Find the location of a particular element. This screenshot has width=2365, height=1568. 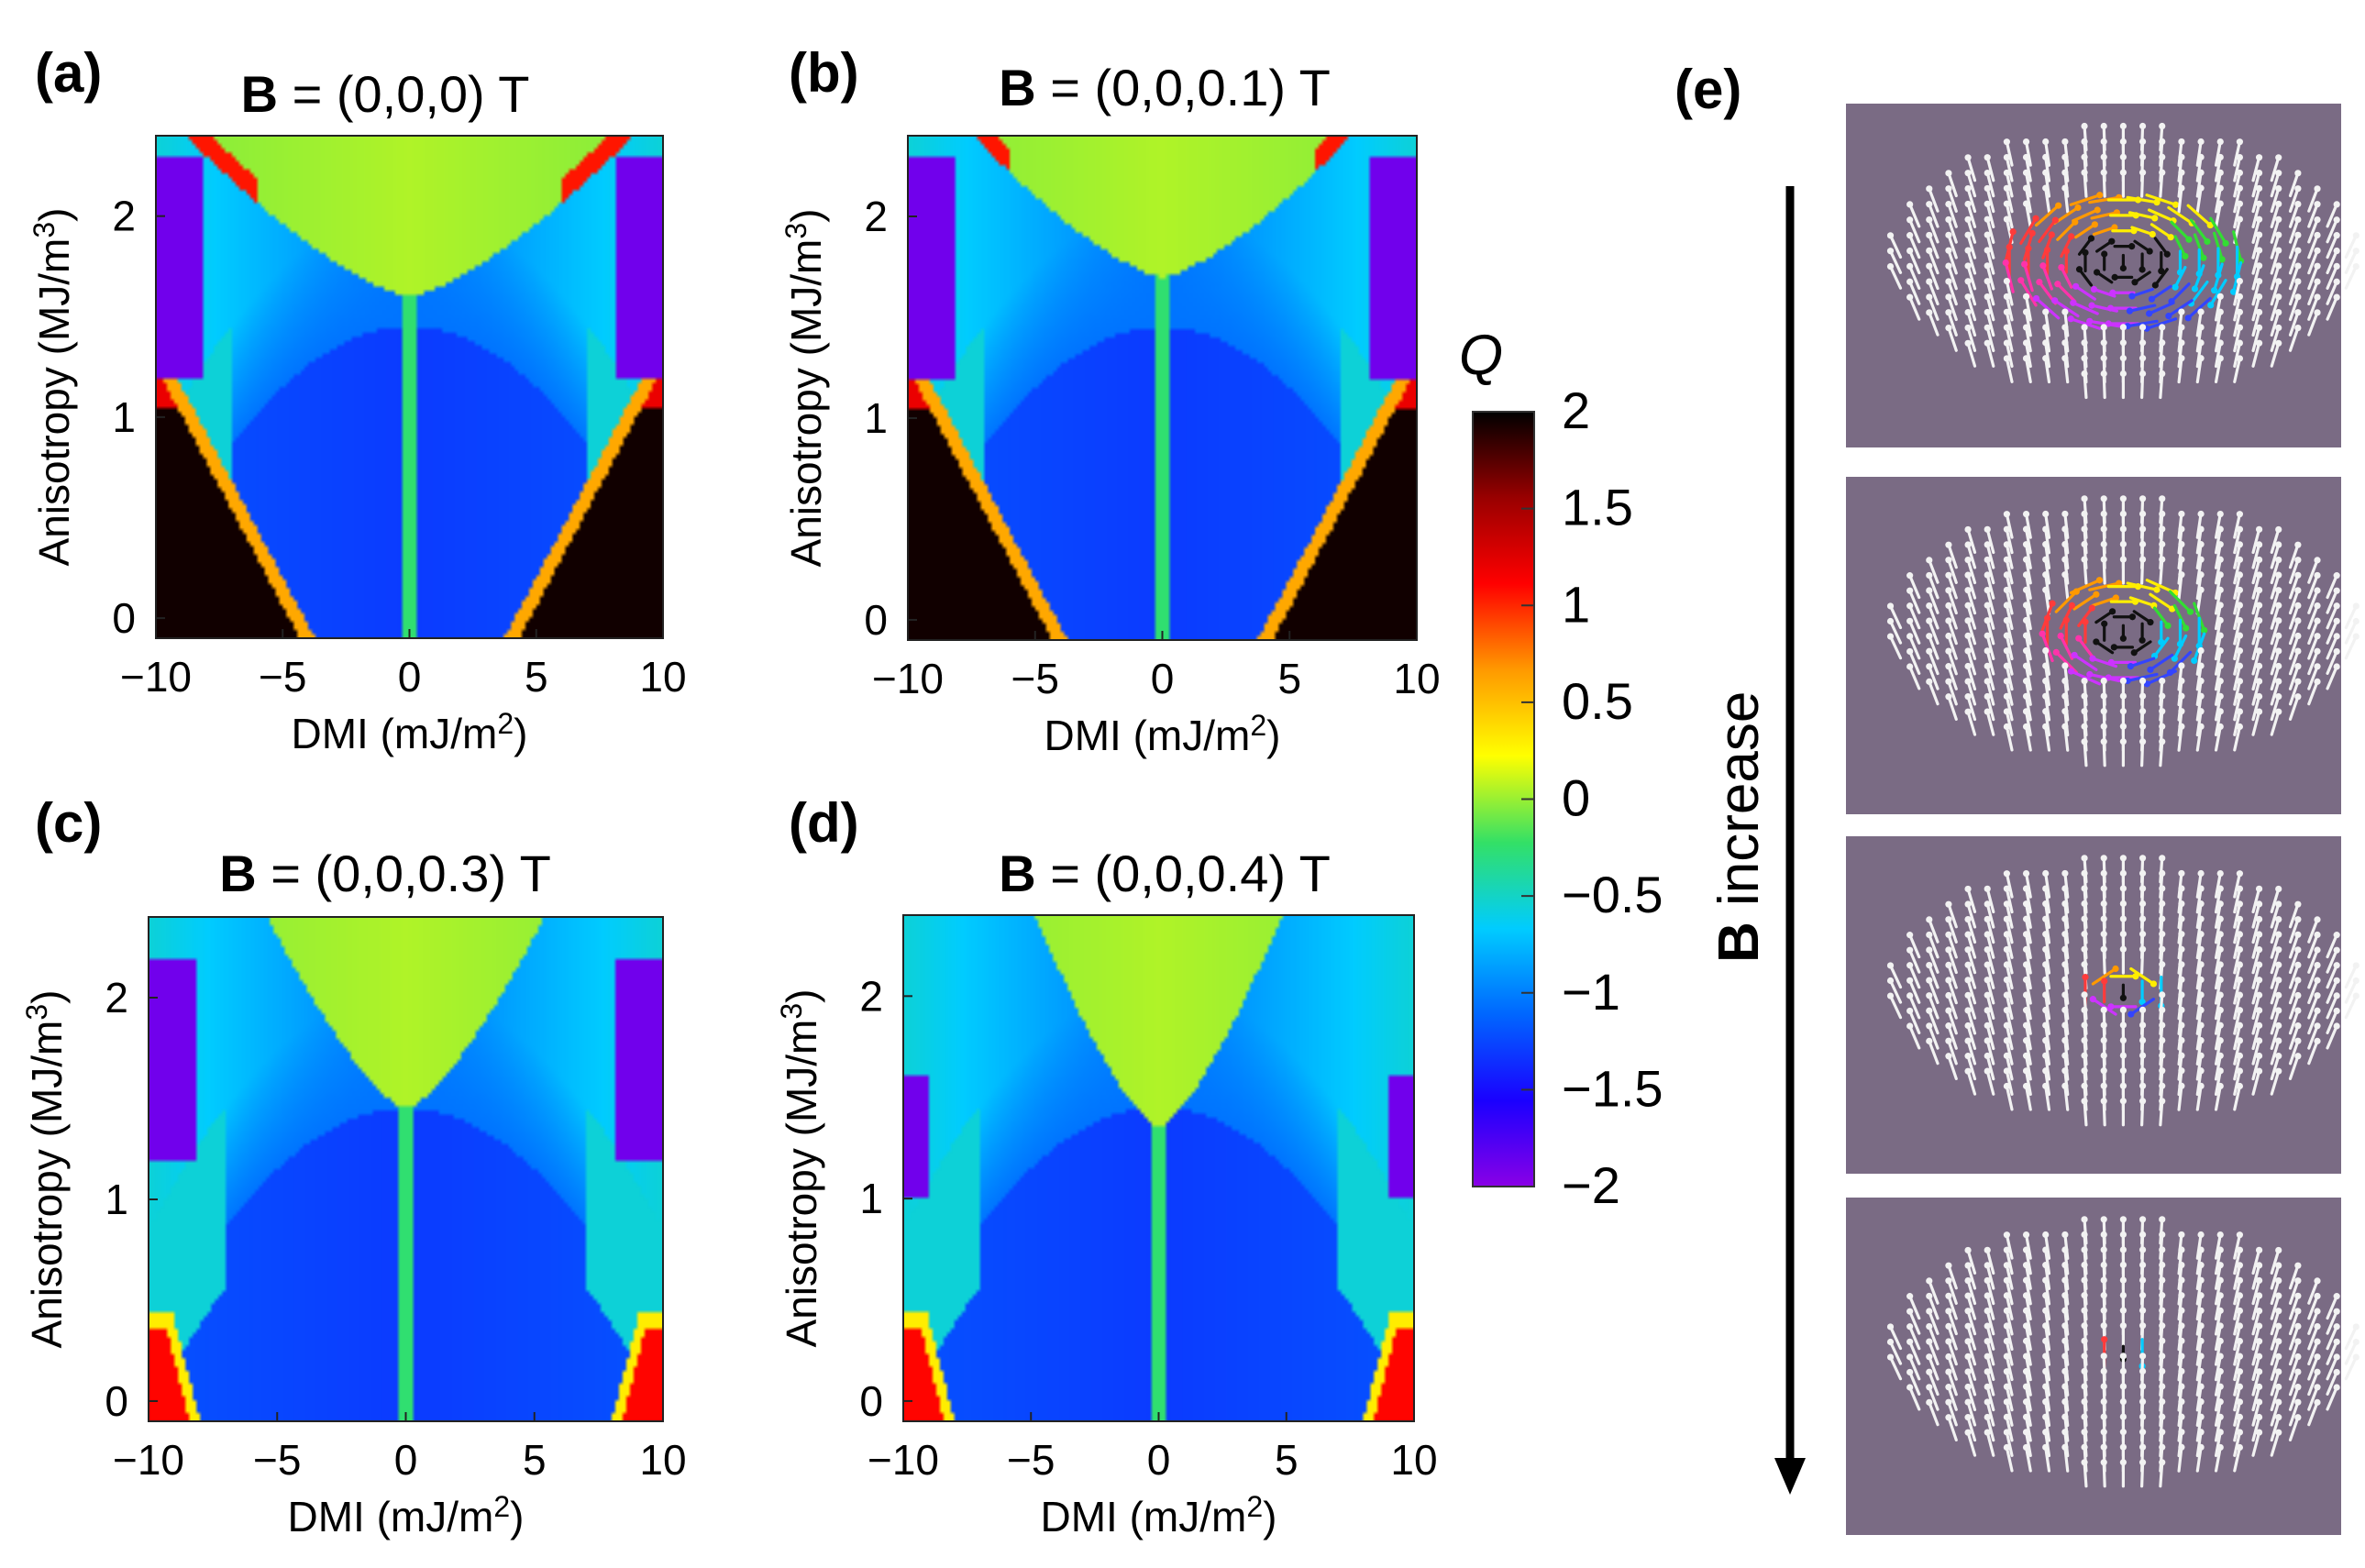

colorbar: Q 21.510.50−0.5−1−1.5−2 is located at coordinates (1561, 769).